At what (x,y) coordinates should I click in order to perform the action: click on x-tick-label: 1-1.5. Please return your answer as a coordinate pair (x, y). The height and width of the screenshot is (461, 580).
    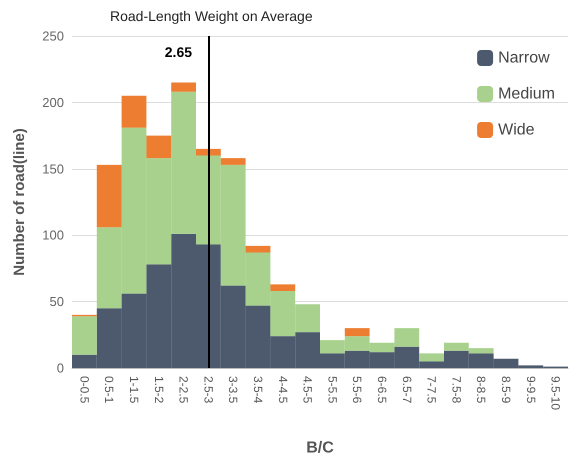
    Looking at the image, I should click on (134, 390).